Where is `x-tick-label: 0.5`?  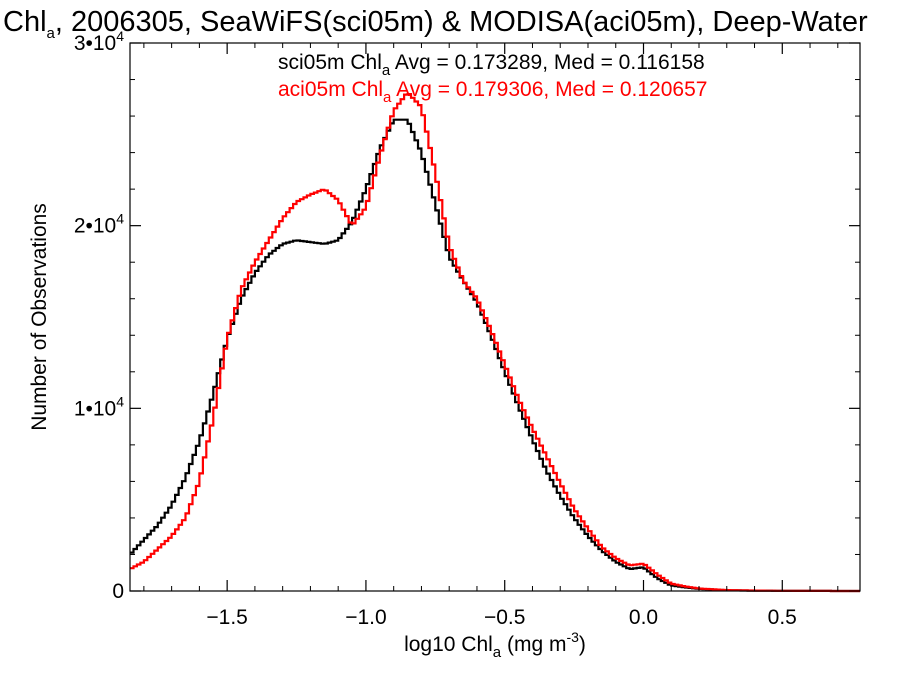 x-tick-label: 0.5 is located at coordinates (782, 617).